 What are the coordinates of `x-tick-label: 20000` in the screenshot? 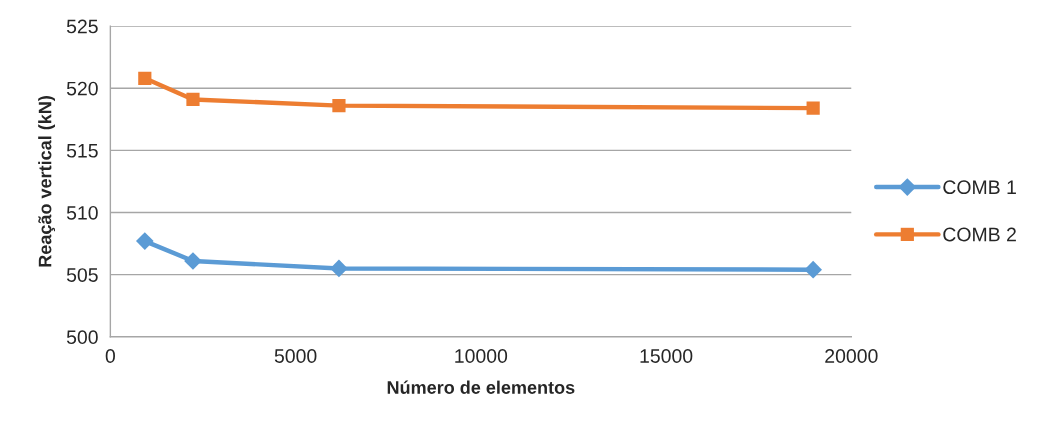 It's located at (851, 356).